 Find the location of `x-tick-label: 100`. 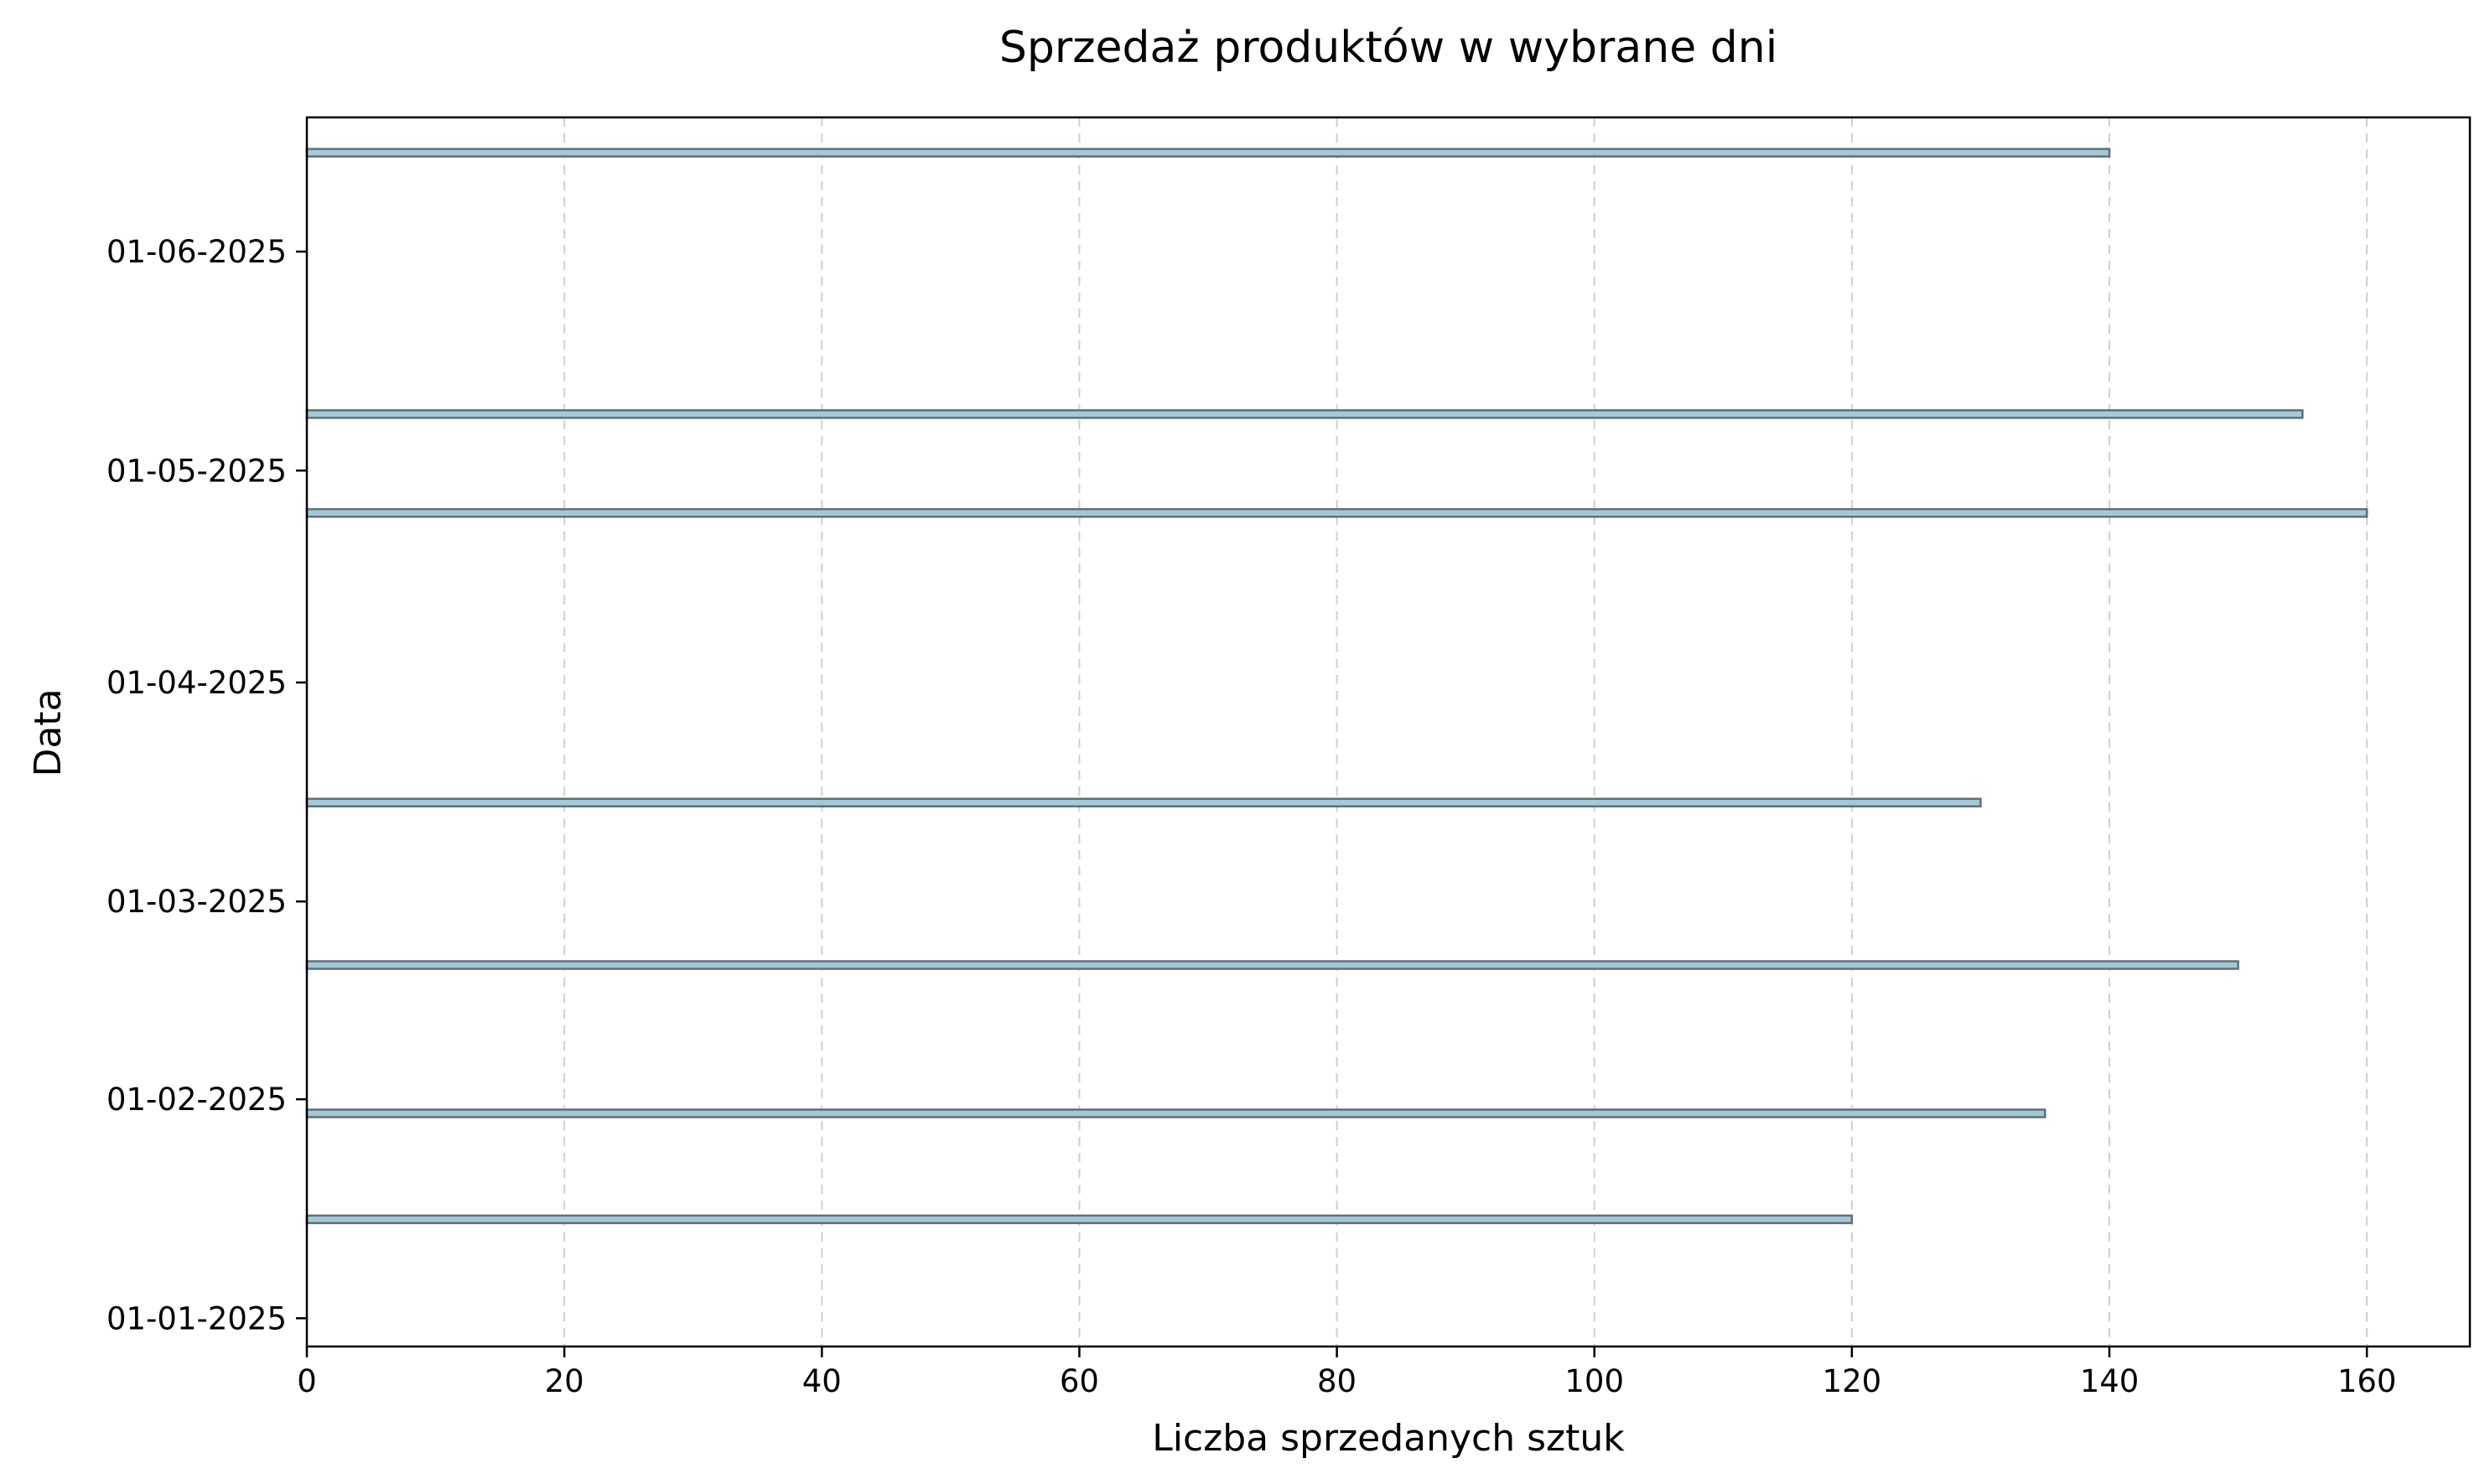

x-tick-label: 100 is located at coordinates (1594, 1381).